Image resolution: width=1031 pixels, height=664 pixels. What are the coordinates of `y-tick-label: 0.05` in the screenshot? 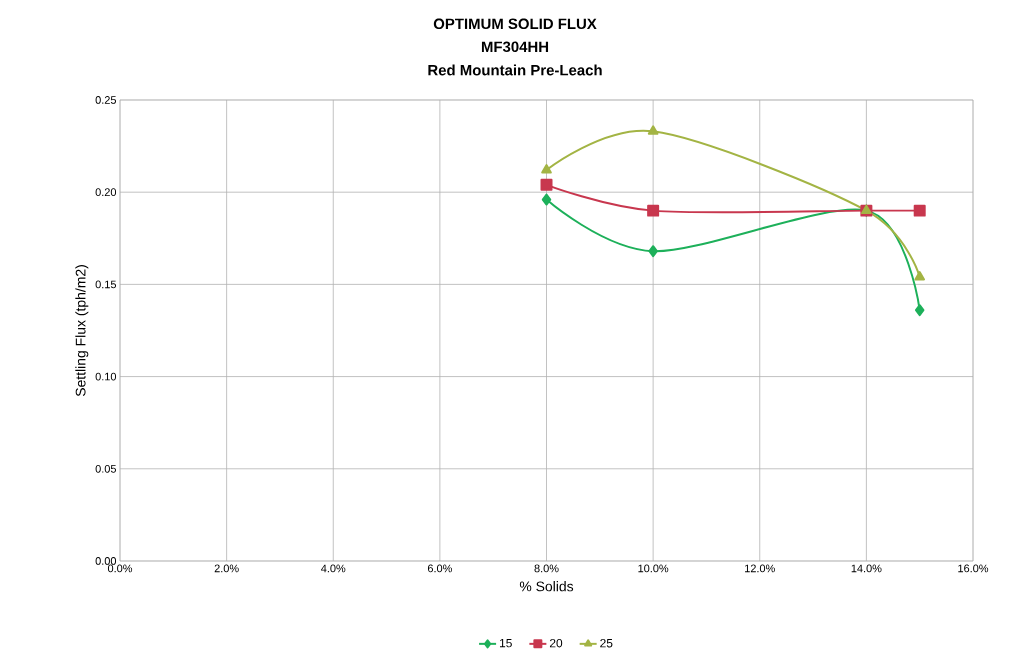 It's located at (106, 468).